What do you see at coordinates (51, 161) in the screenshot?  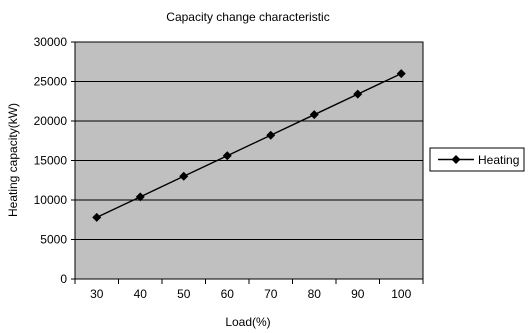 I see `y-tick-label-15000: 15000` at bounding box center [51, 161].